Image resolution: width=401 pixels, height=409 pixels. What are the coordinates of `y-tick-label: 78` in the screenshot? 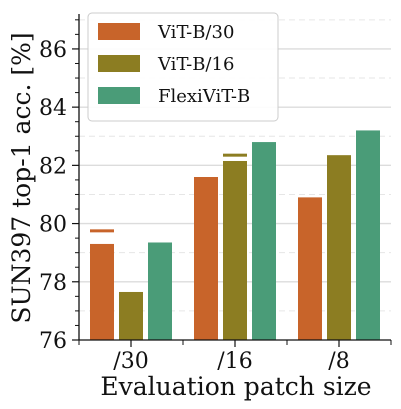 It's located at (53, 283).